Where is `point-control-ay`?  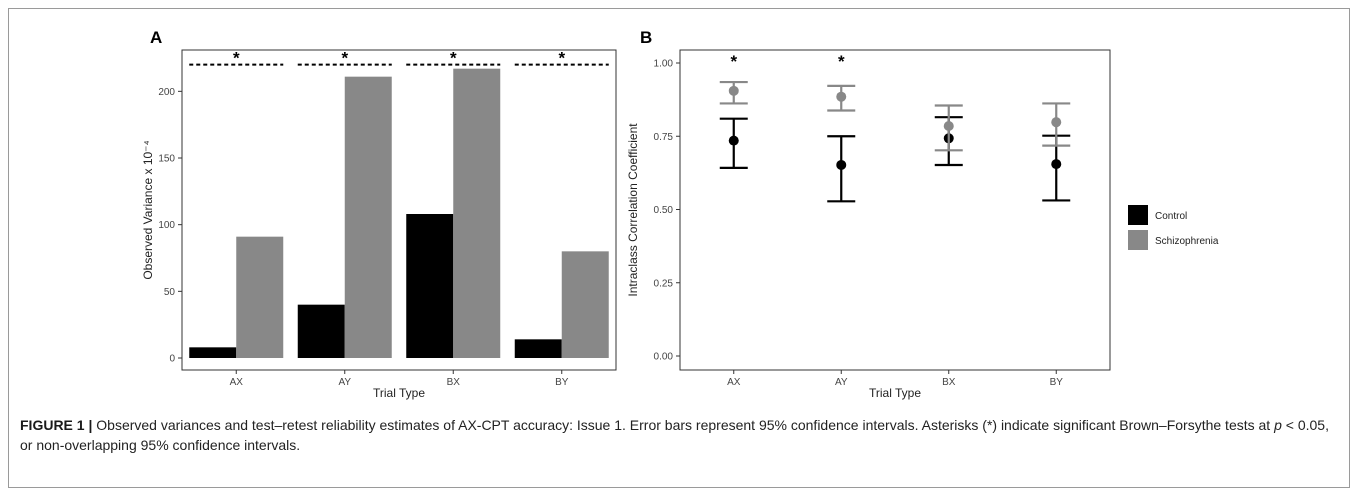 point-control-ay is located at coordinates (841, 164).